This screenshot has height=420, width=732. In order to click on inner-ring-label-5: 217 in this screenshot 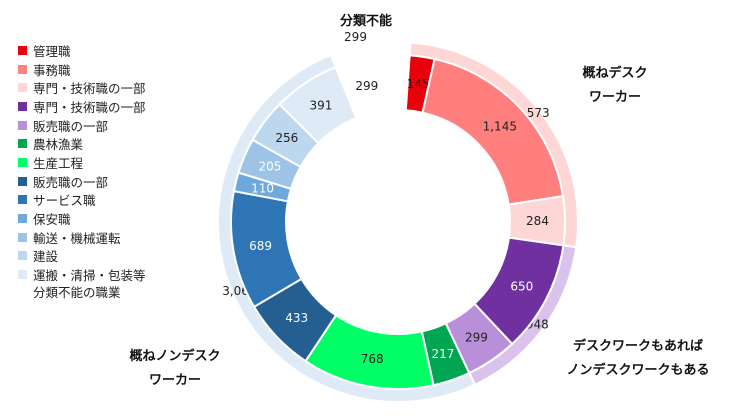, I will do `click(442, 354)`.